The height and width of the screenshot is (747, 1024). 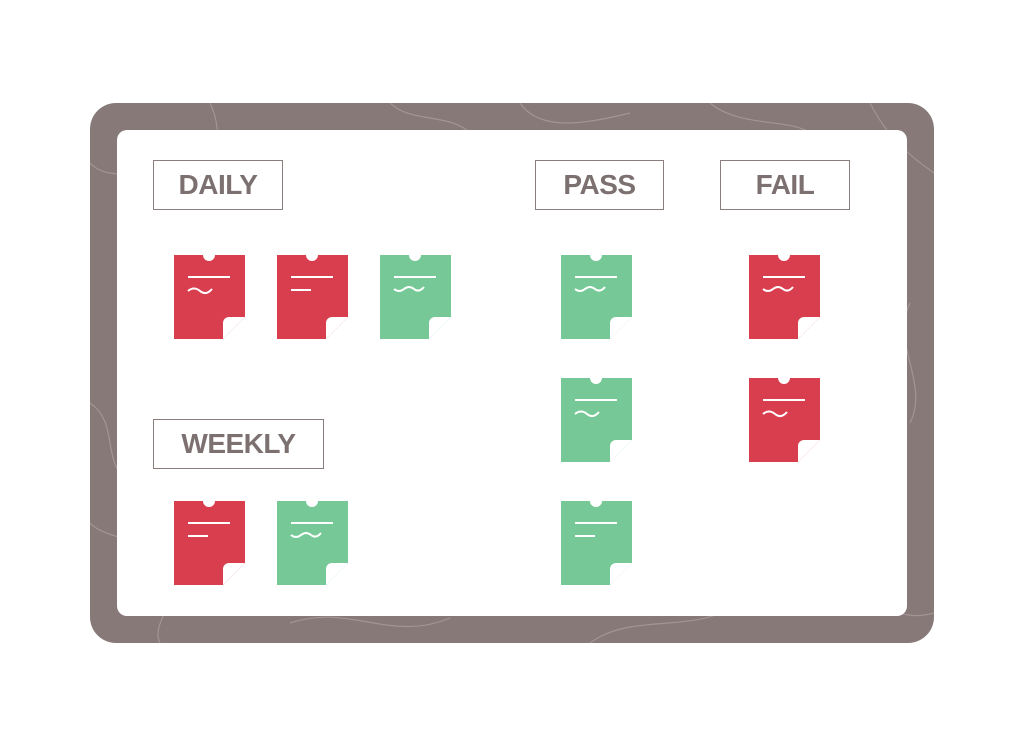 I want to click on pass-label: PASS, so click(x=599, y=185).